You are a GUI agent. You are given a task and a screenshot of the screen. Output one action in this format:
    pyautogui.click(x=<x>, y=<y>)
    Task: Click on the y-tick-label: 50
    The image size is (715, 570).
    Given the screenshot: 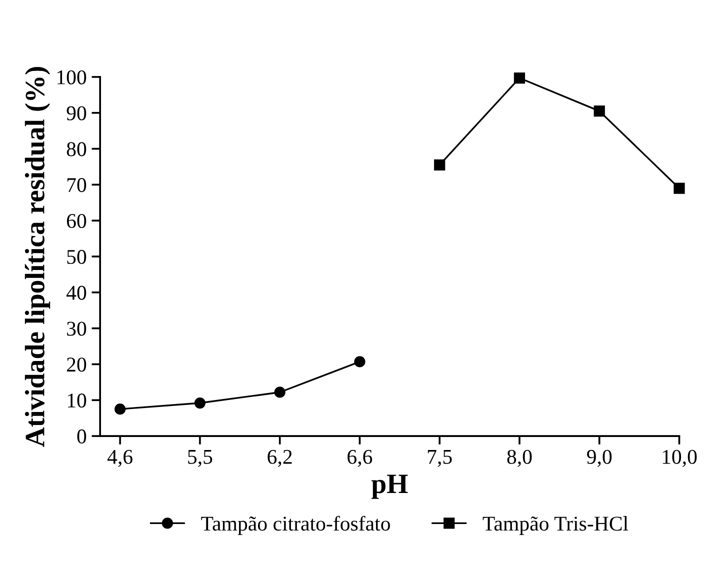 What is the action you would take?
    pyautogui.click(x=76, y=257)
    